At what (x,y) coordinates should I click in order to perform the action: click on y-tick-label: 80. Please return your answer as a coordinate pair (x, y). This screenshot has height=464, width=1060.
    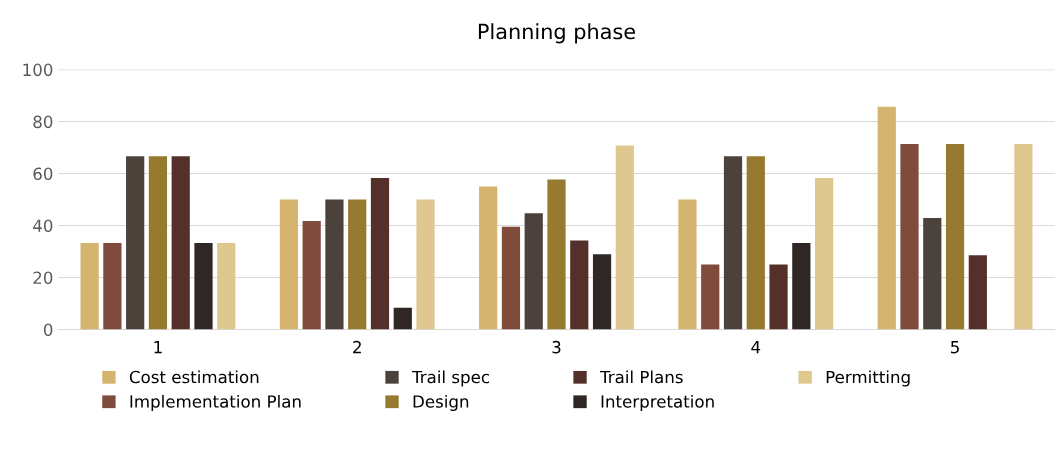
    Looking at the image, I should click on (43, 122).